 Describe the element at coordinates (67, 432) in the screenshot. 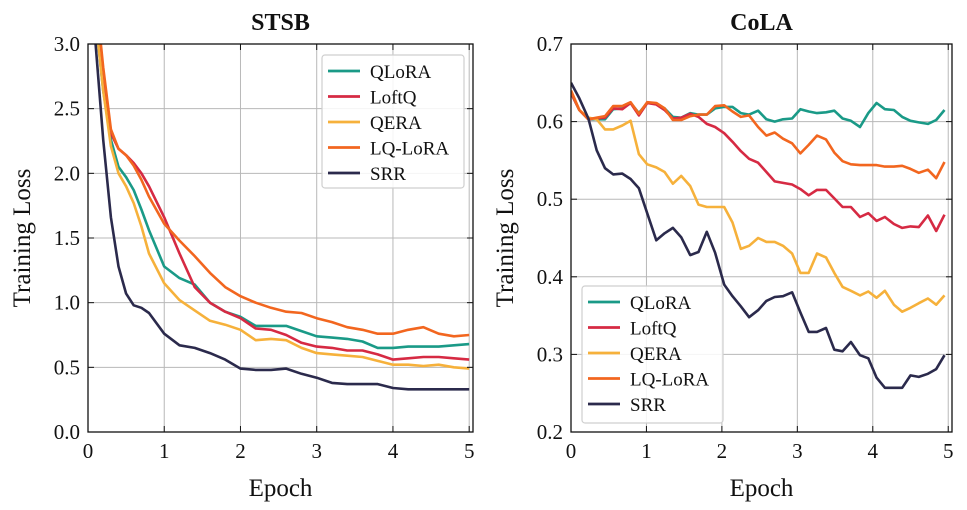

I see `y-tick-label: 0.0` at that location.